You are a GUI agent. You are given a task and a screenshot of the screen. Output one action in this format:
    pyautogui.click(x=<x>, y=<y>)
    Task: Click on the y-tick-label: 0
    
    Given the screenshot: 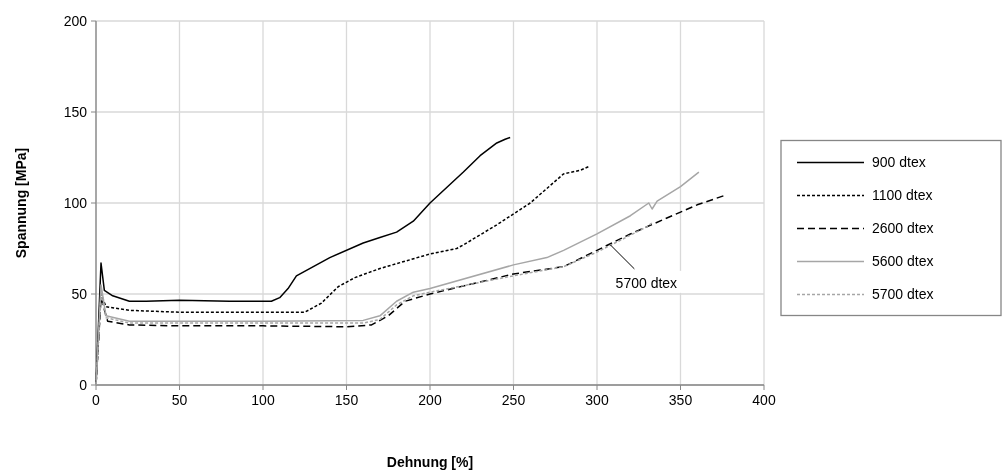 What is the action you would take?
    pyautogui.click(x=83, y=384)
    